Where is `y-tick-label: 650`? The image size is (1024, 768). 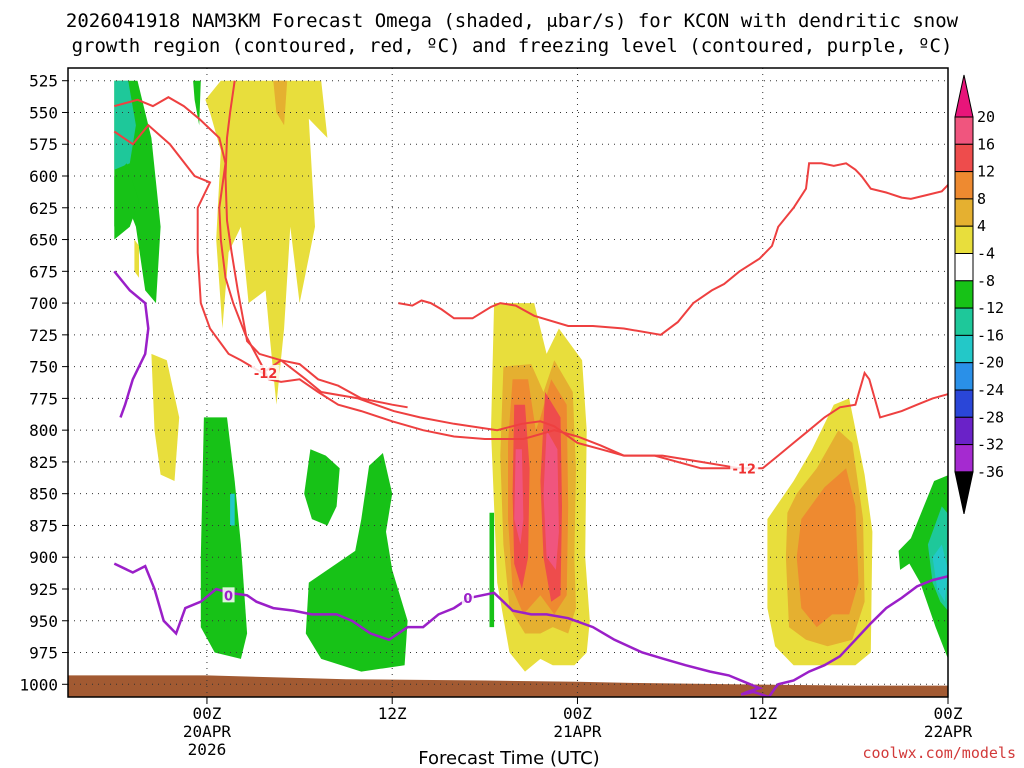 y-tick-label: 650 is located at coordinates (43, 240).